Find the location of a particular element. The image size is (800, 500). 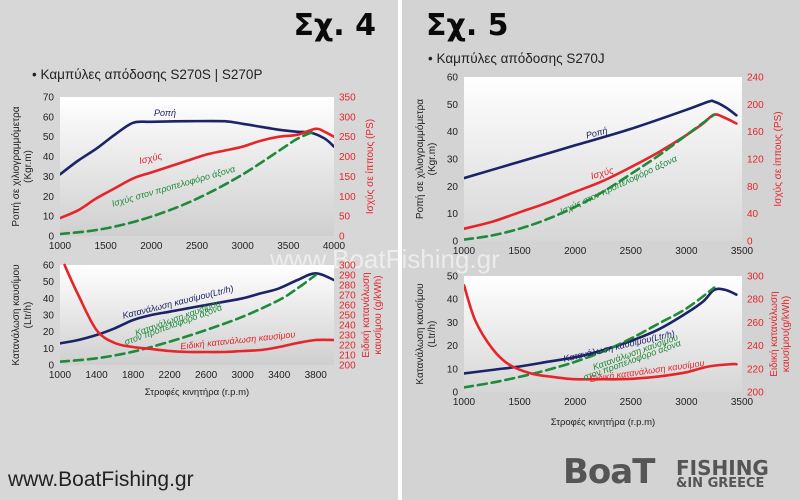

y-right-tick-label: 300 is located at coordinates (347, 117).